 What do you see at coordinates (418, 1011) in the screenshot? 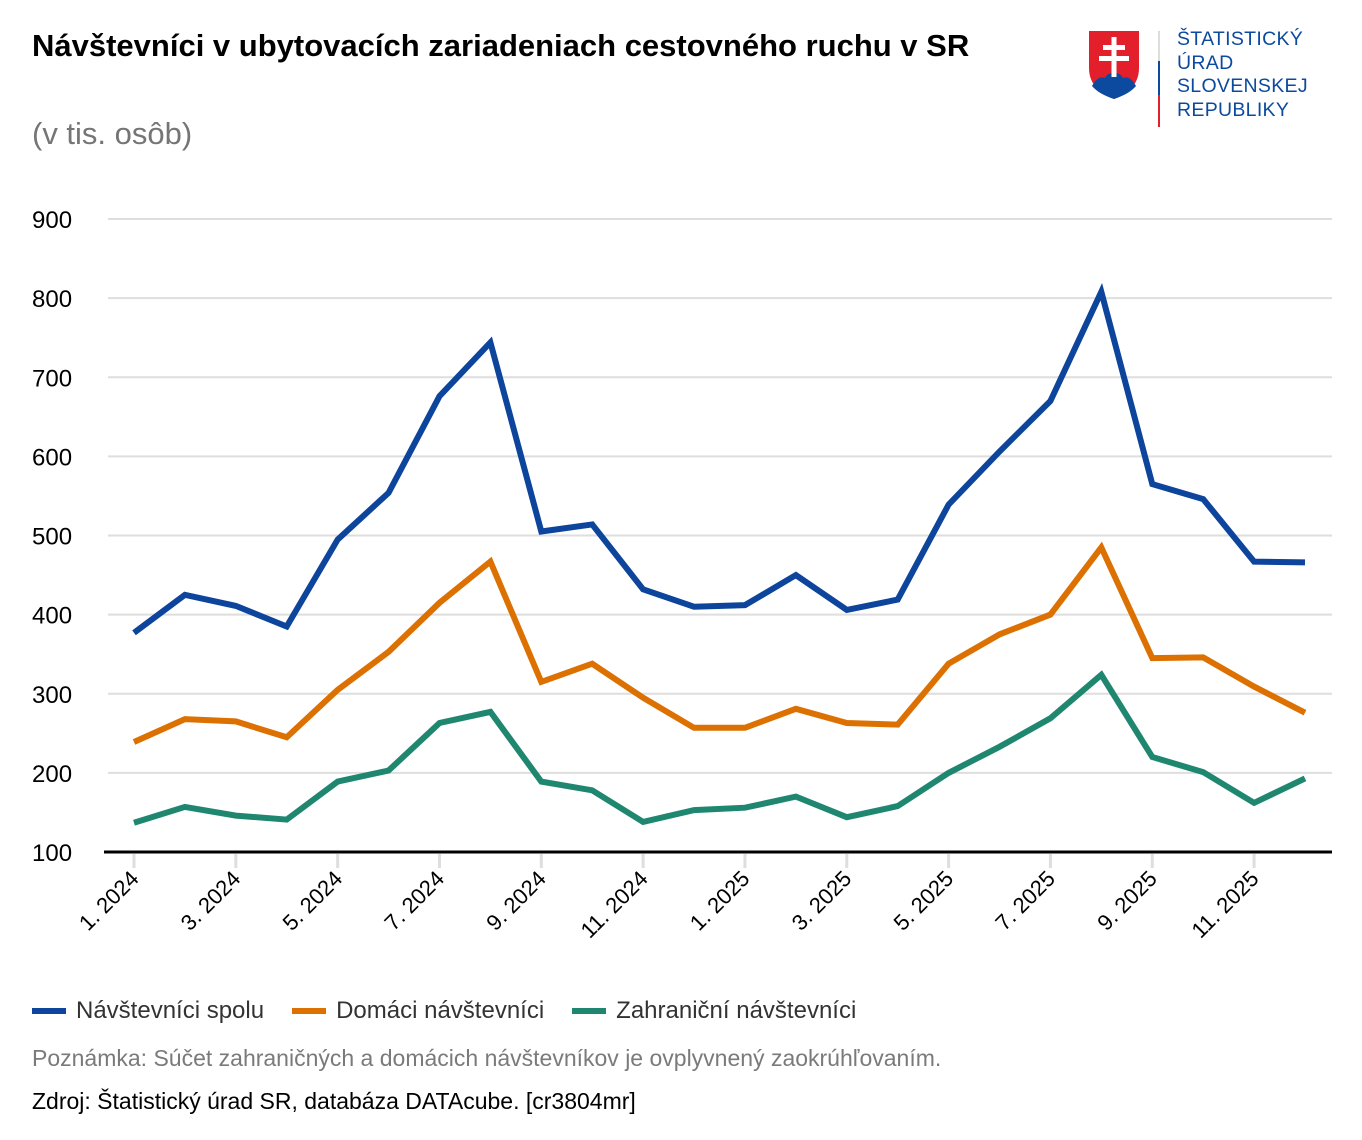
I see `legend-item-domestic: Domáci návštevníci` at bounding box center [418, 1011].